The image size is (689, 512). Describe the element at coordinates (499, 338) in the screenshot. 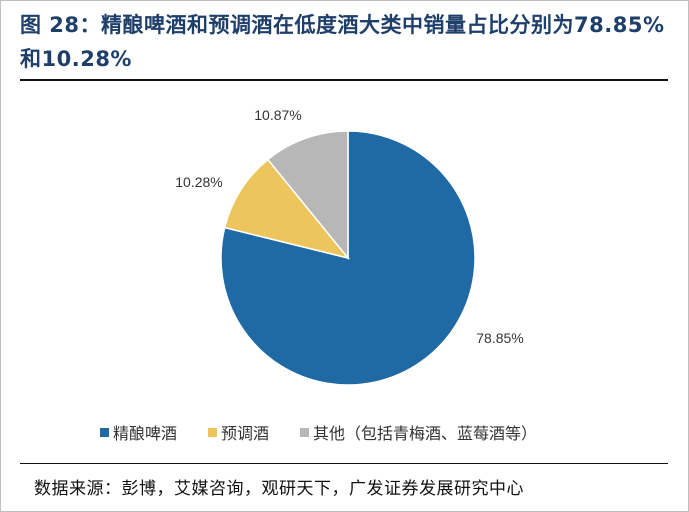

I see `data-label-craft-beer: 78.85%` at that location.